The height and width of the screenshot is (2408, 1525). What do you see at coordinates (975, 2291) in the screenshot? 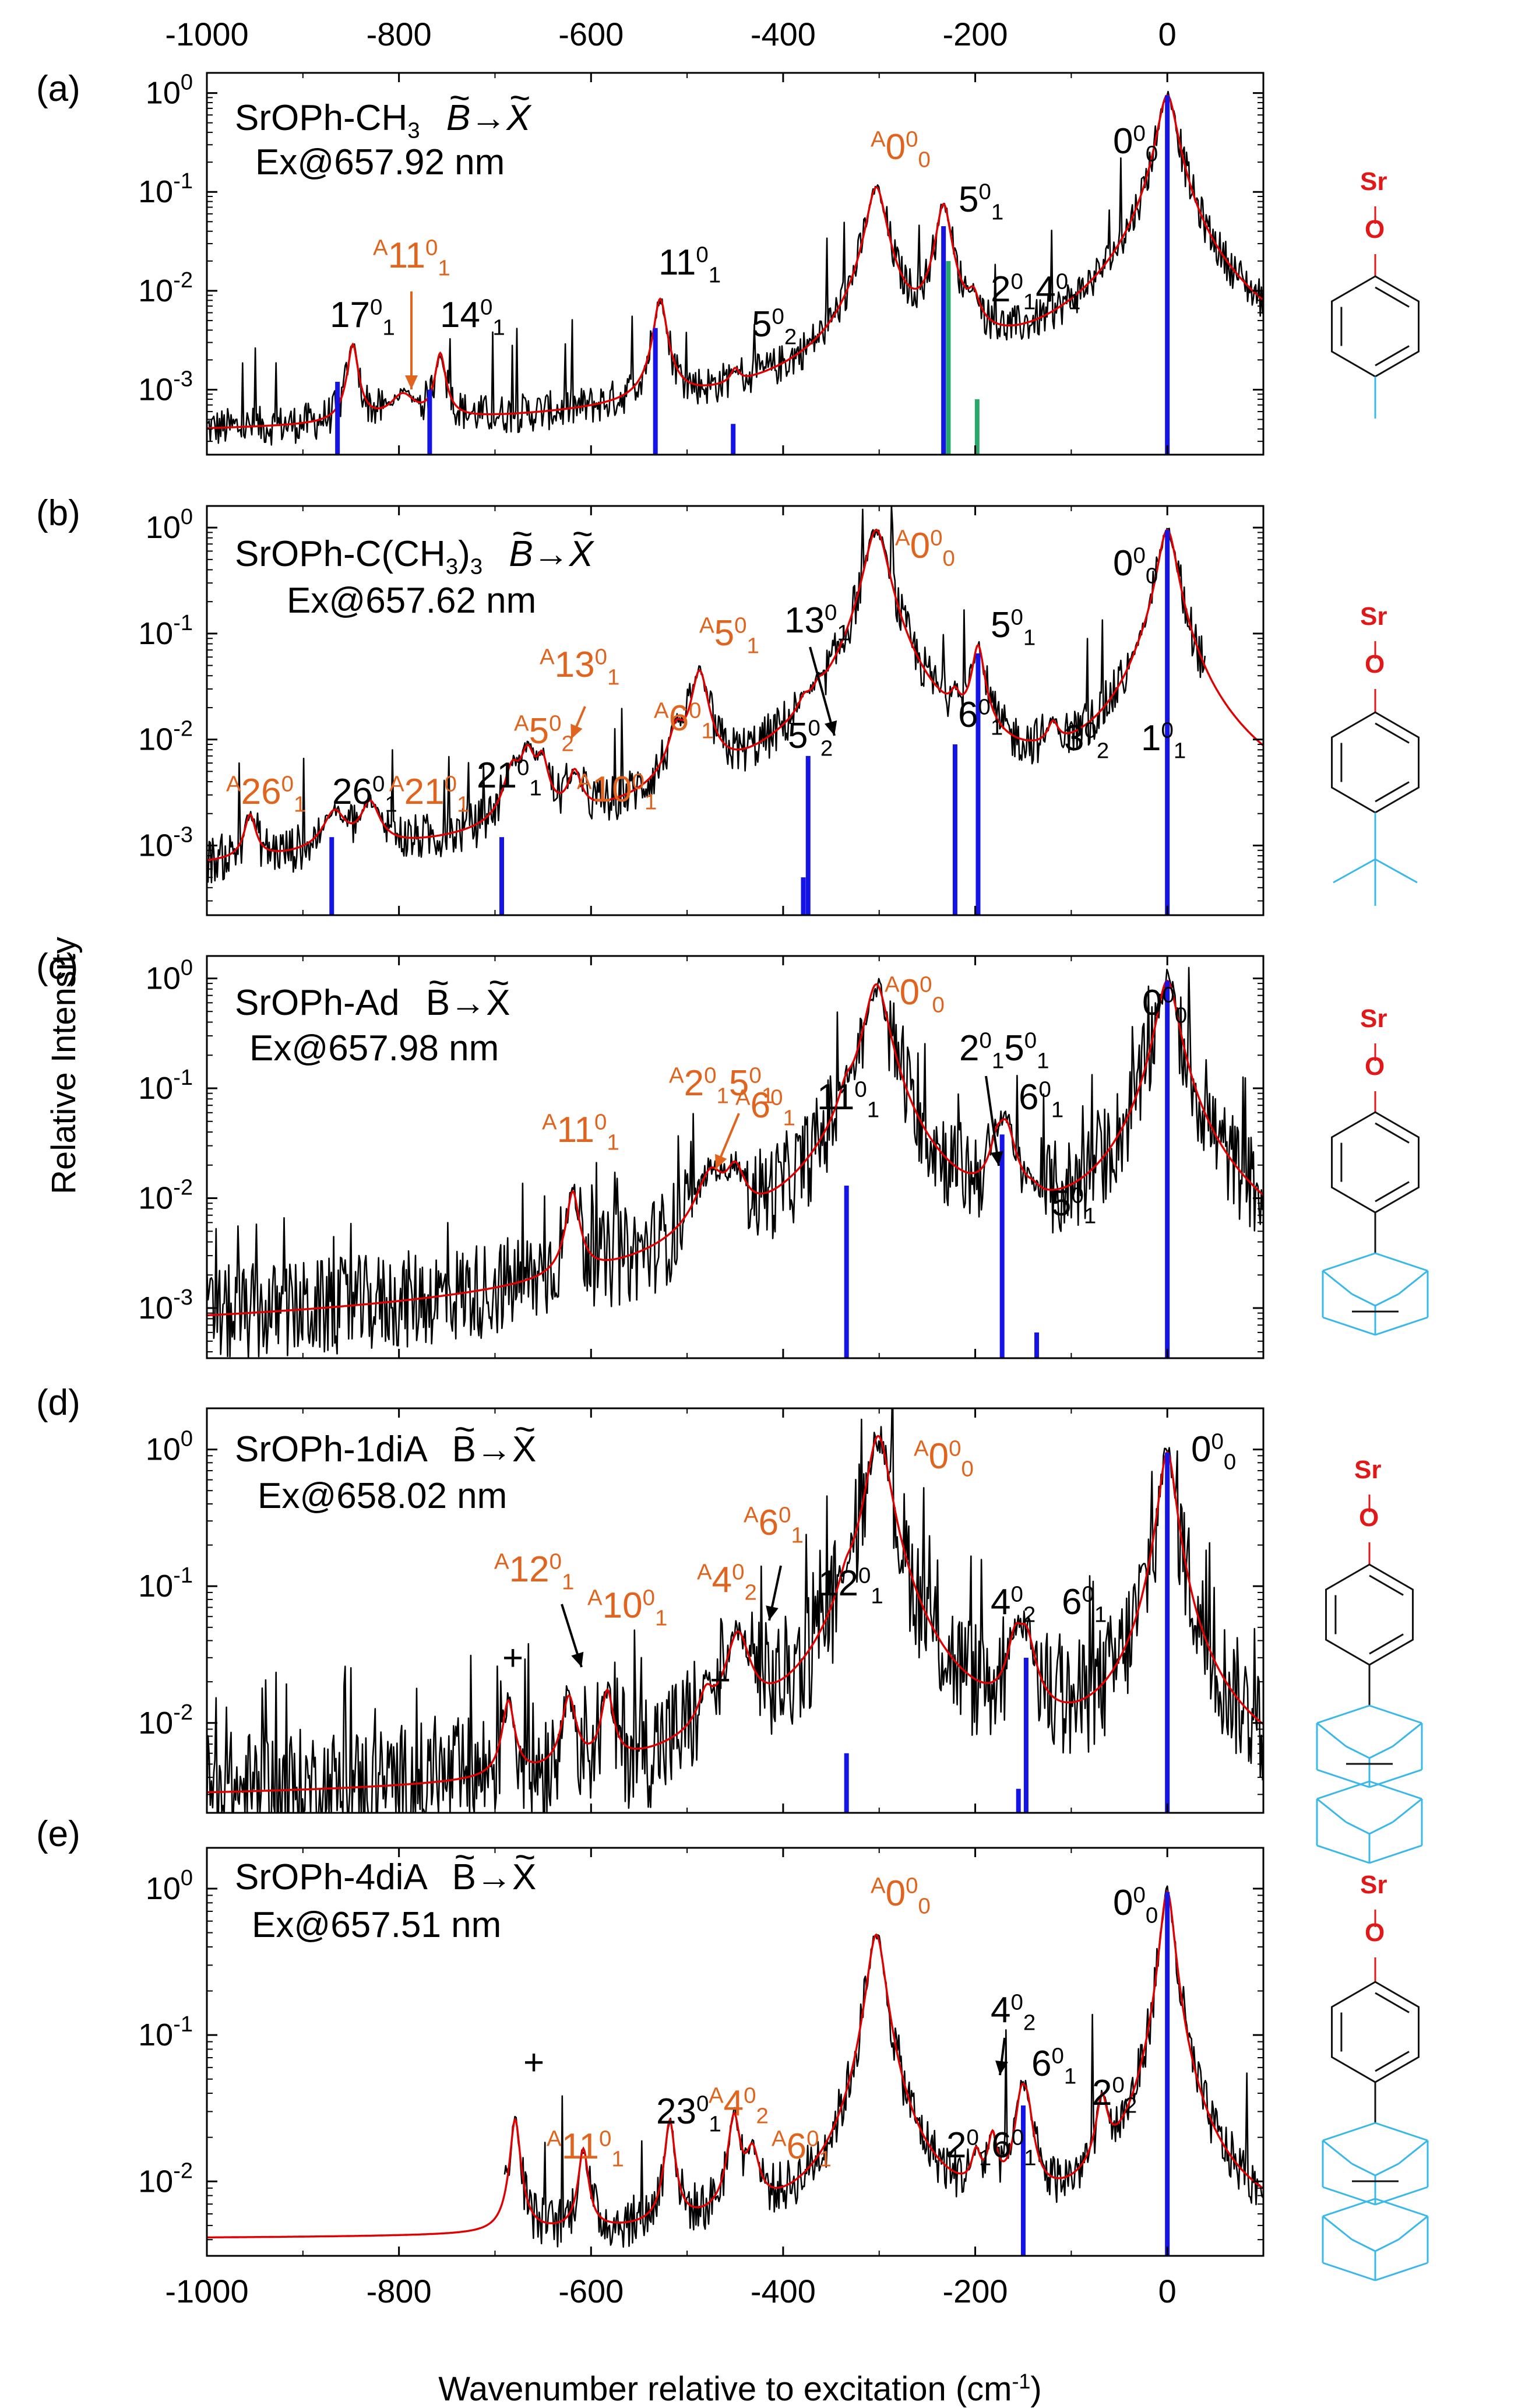
I see `x-tick-label-bottom: -200` at bounding box center [975, 2291].